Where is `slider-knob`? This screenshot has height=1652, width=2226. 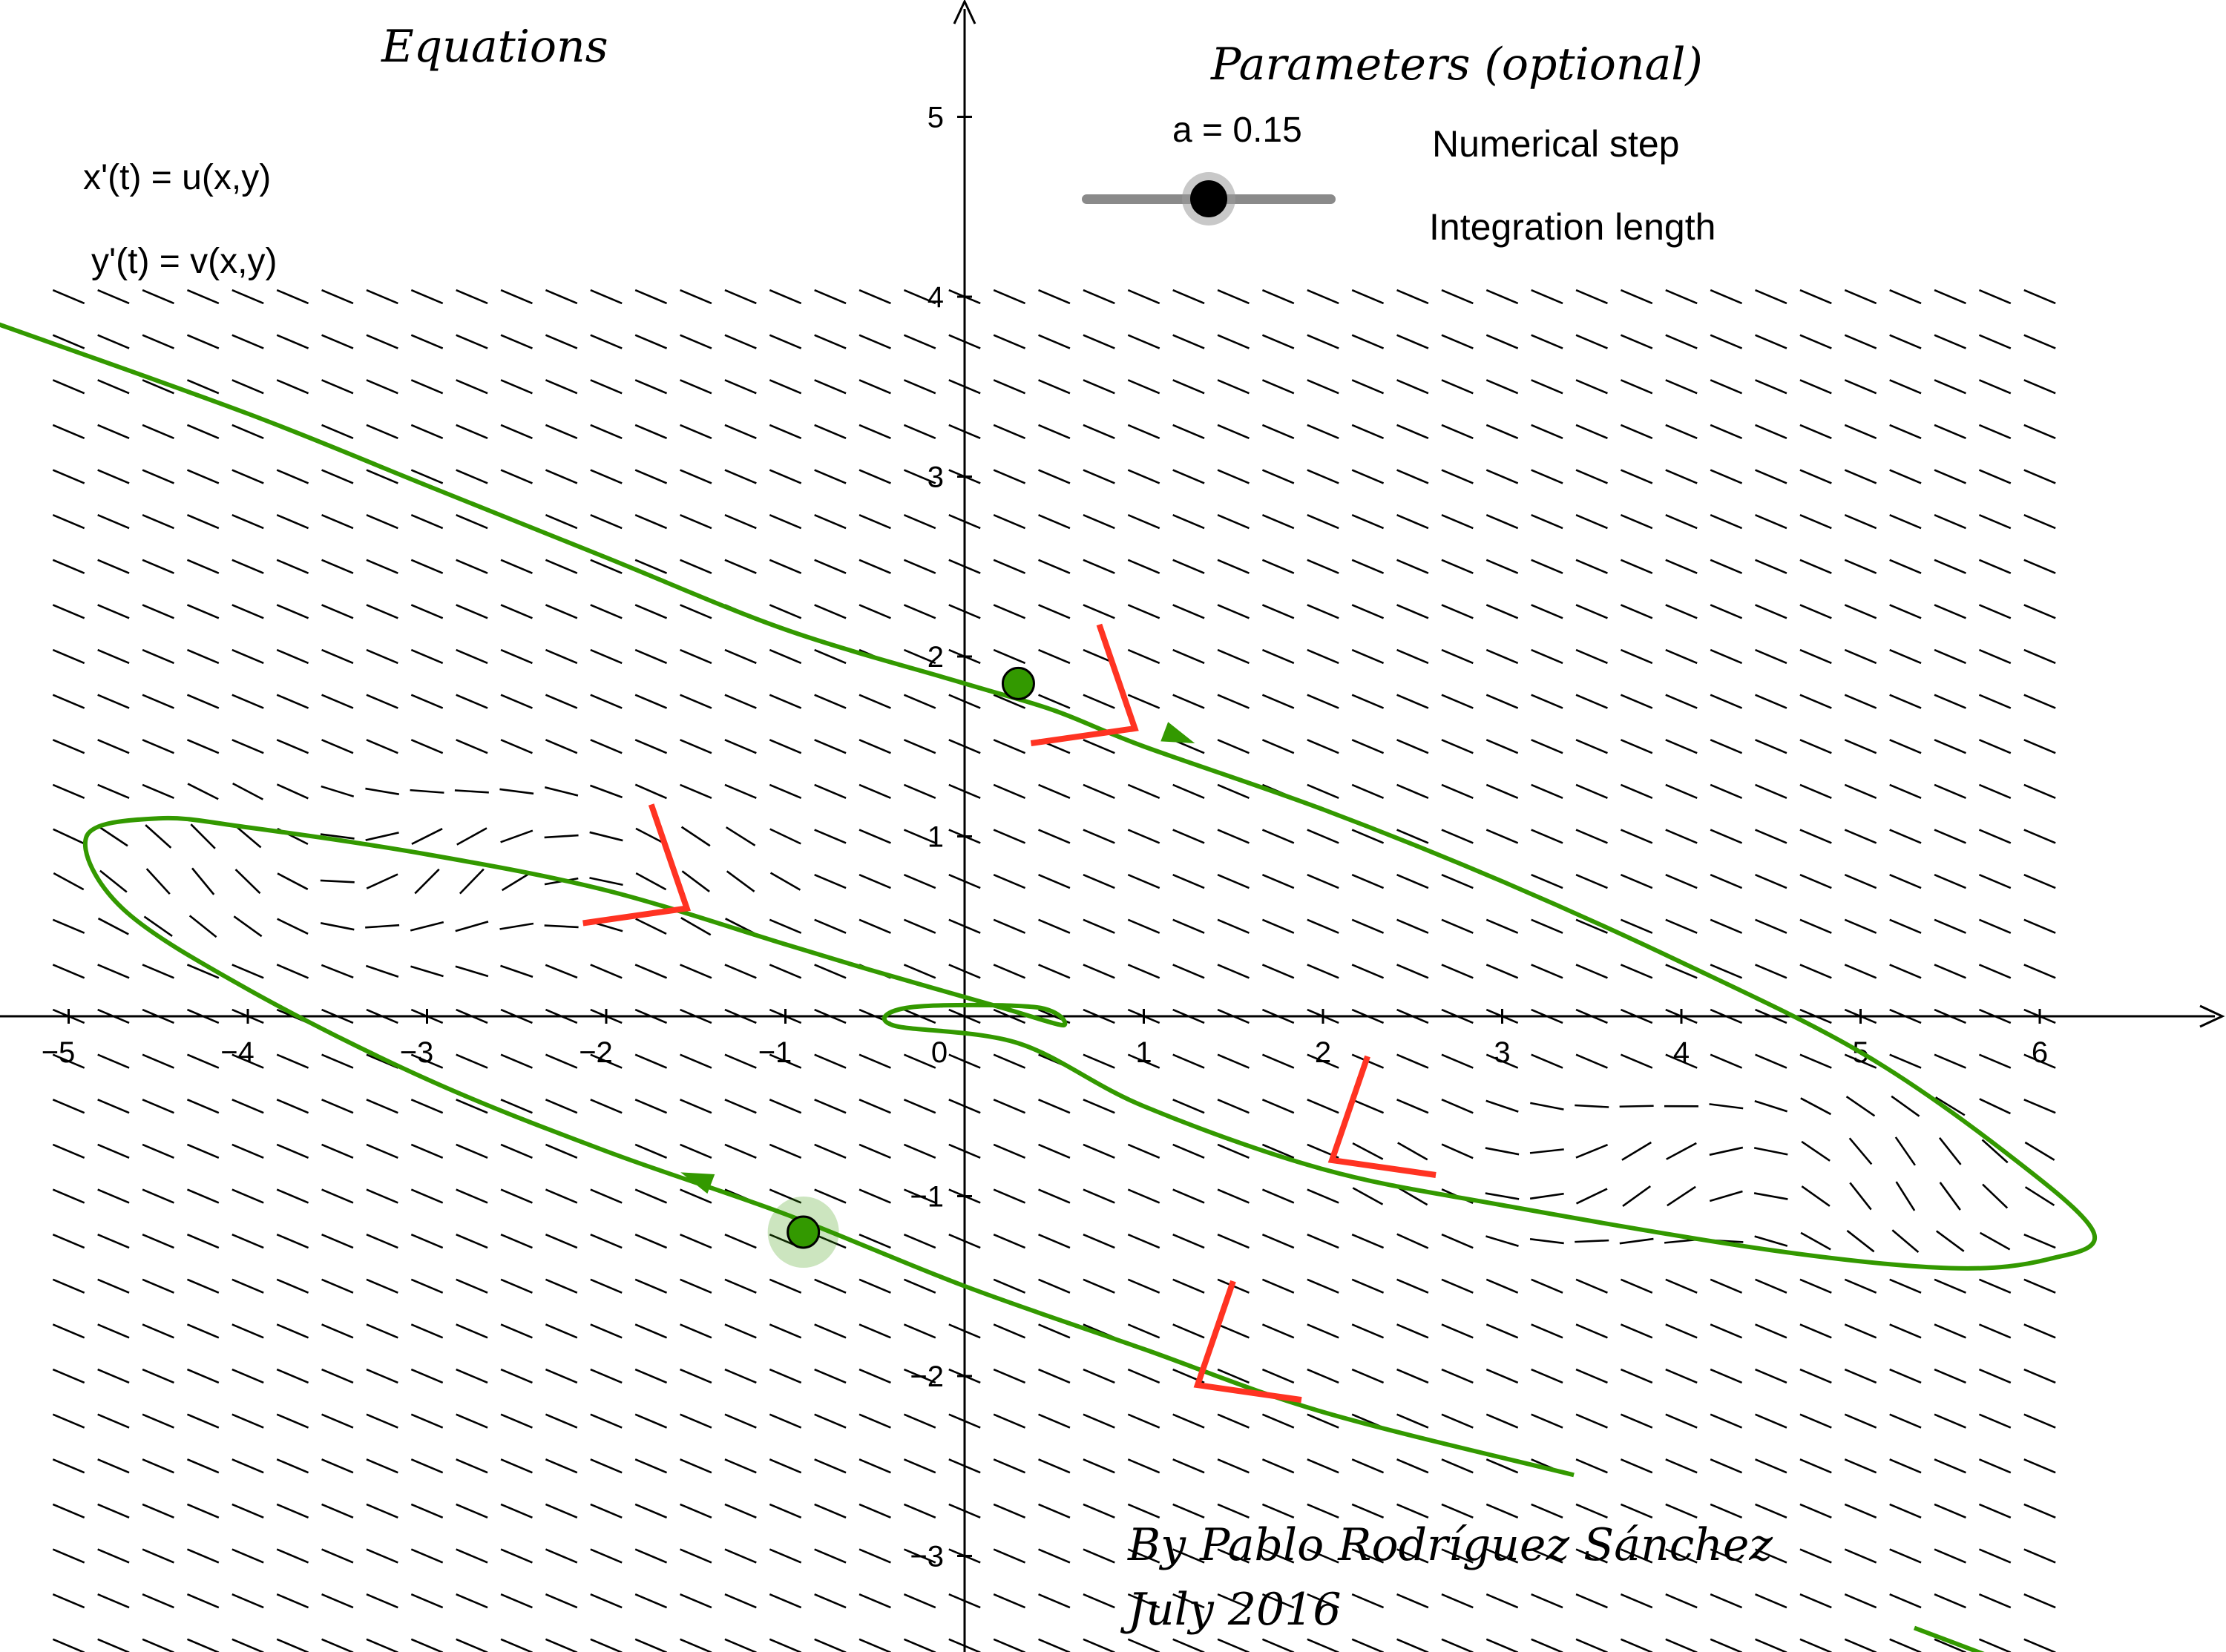
slider-knob is located at coordinates (1208, 199).